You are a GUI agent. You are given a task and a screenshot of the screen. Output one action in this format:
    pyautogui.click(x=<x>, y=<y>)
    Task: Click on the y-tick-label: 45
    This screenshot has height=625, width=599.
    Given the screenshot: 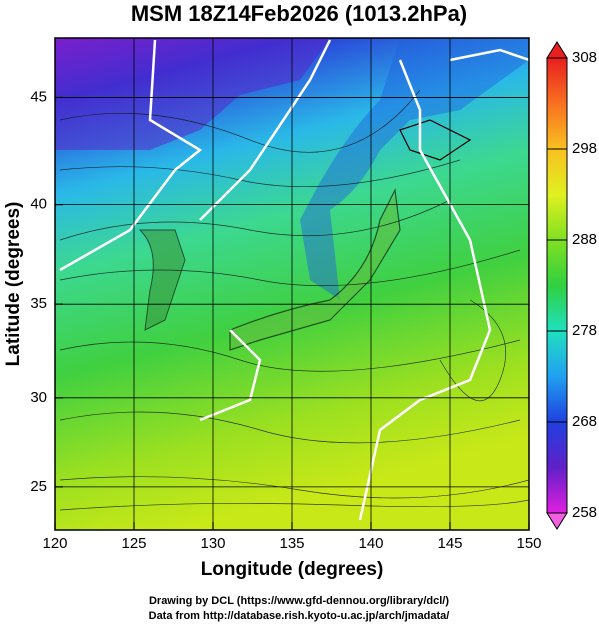 What is the action you would take?
    pyautogui.click(x=38, y=96)
    